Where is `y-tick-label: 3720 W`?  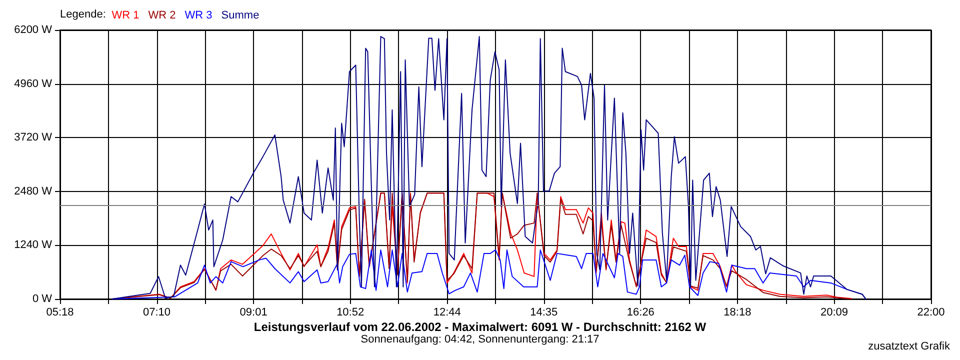
y-tick-label: 3720 W is located at coordinates (33, 138).